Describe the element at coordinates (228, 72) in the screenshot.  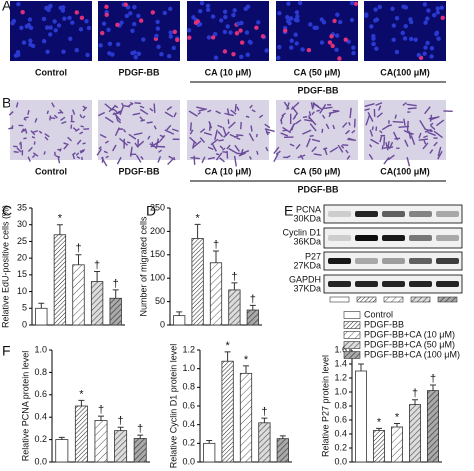
I see `image-label: CA (10 μM)` at that location.